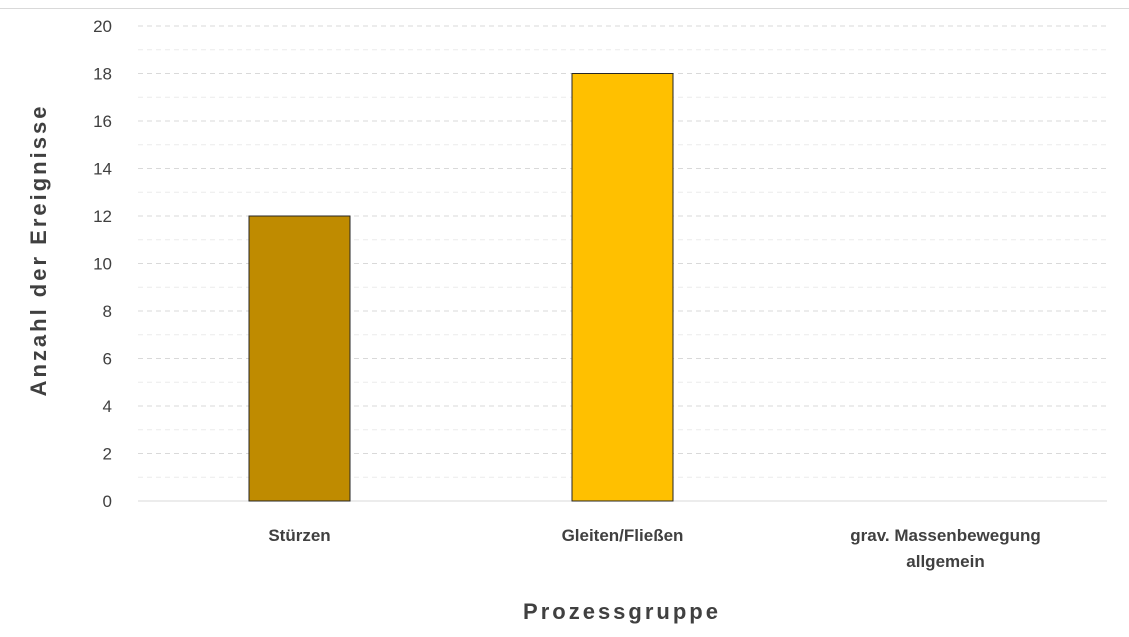 The height and width of the screenshot is (637, 1129). Describe the element at coordinates (622, 611) in the screenshot. I see `x-axis-title: Prozessgruppe` at that location.